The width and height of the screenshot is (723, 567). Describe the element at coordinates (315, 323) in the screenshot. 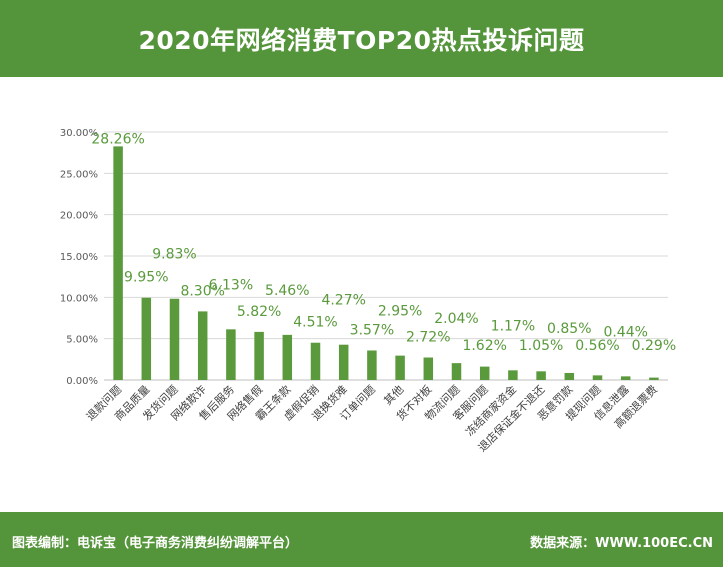

I see `value-label: 4.51%` at that location.